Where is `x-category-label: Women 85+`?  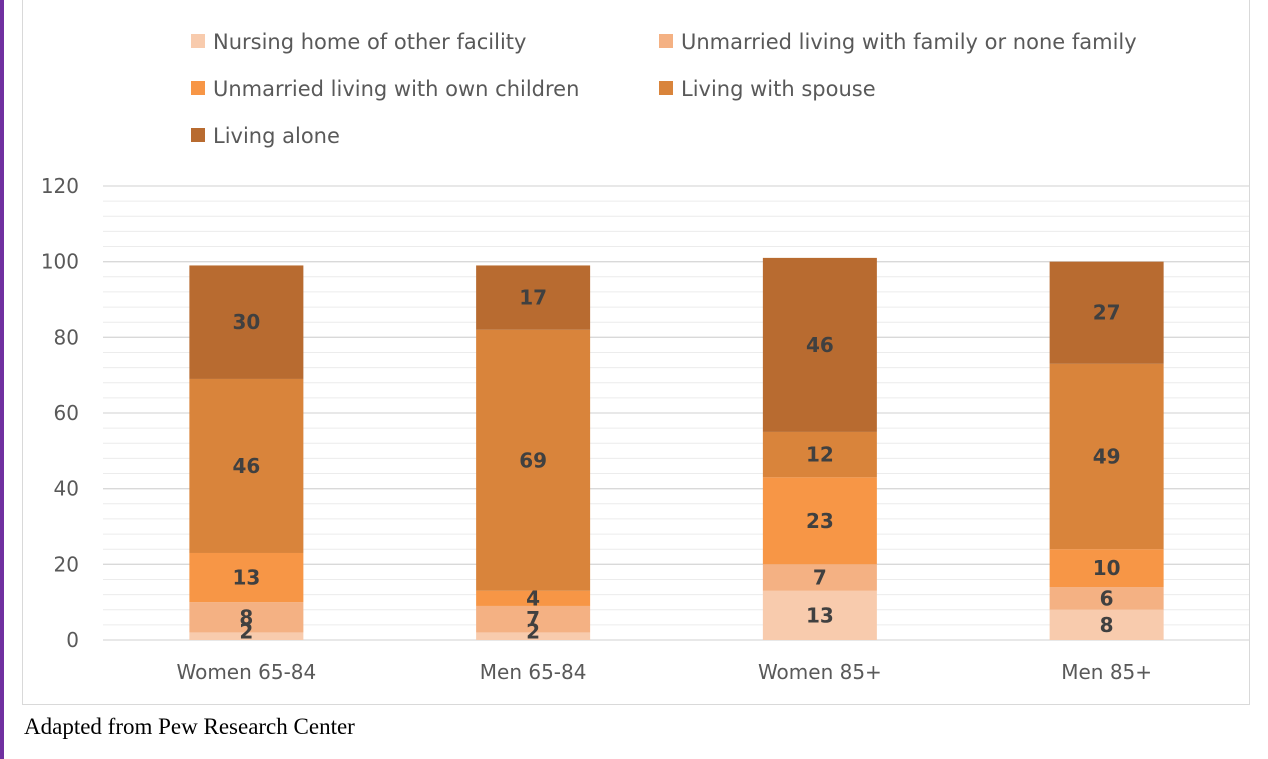 x-category-label: Women 85+ is located at coordinates (820, 672).